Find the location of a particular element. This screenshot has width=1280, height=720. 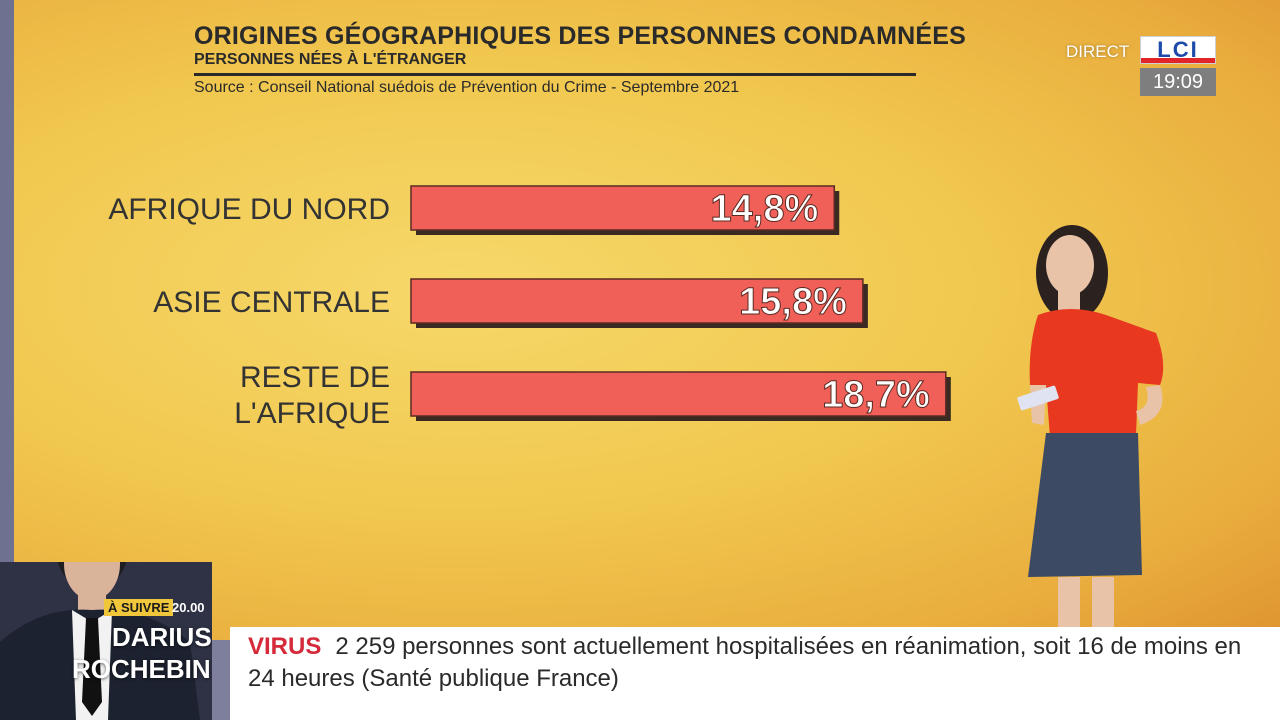

clock: 19:09 is located at coordinates (1178, 82).